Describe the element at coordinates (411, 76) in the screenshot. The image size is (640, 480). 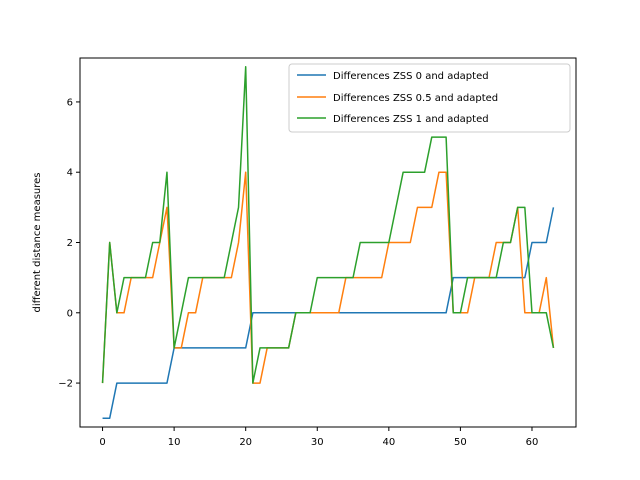
I see `legend-label-zss0: Differences ZSS 0 and adapted` at that location.